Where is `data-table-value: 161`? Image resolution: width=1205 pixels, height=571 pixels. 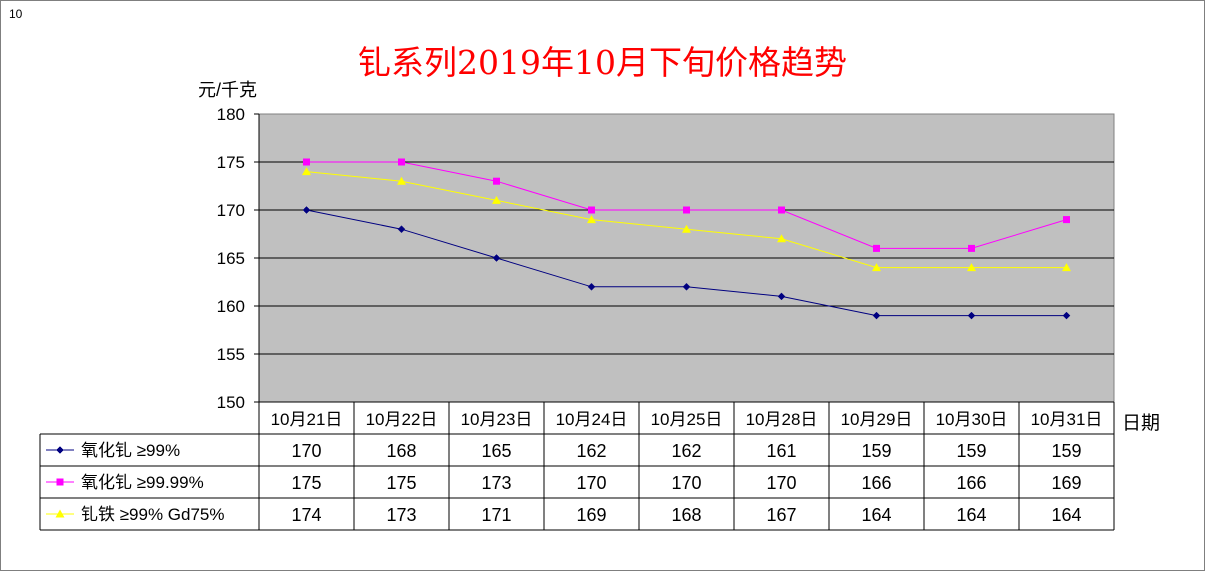 data-table-value: 161 is located at coordinates (781, 451).